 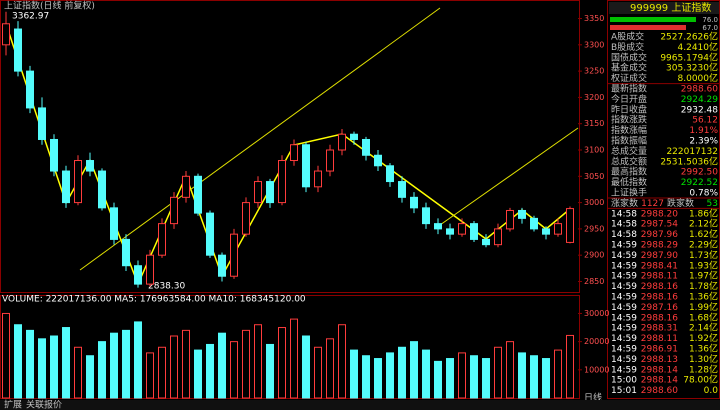 I want to click on tick-price: 2988.14, so click(x=659, y=381).